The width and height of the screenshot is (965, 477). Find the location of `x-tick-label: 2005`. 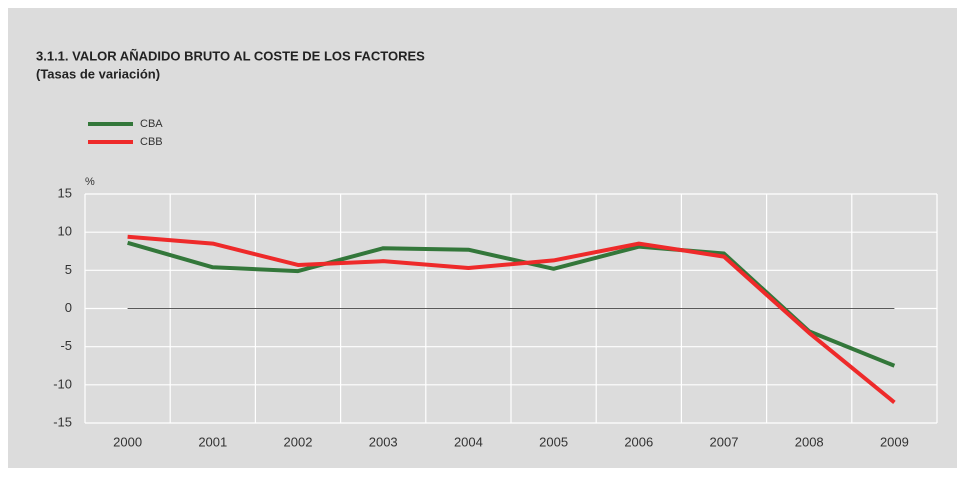

x-tick-label: 2005 is located at coordinates (553, 441).